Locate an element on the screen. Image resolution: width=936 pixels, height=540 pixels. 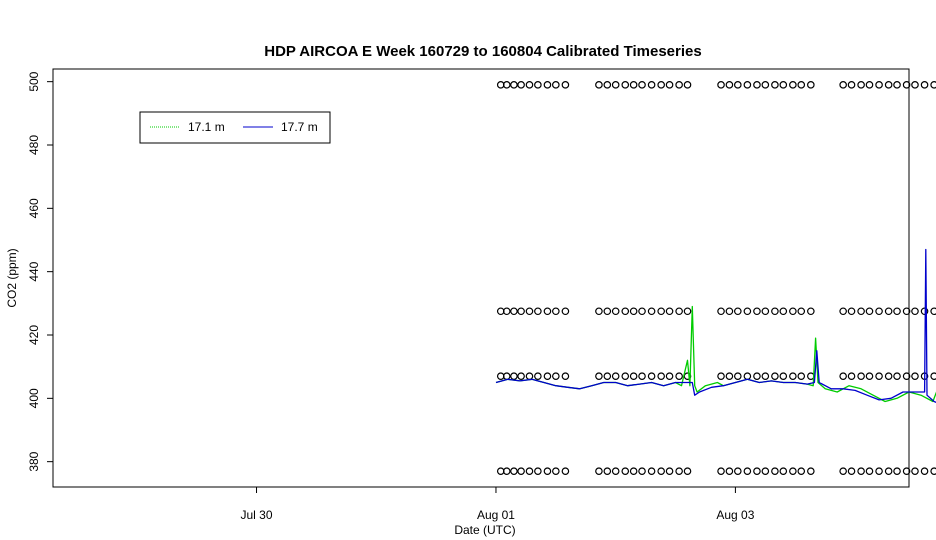
legend-box is located at coordinates (235, 127).